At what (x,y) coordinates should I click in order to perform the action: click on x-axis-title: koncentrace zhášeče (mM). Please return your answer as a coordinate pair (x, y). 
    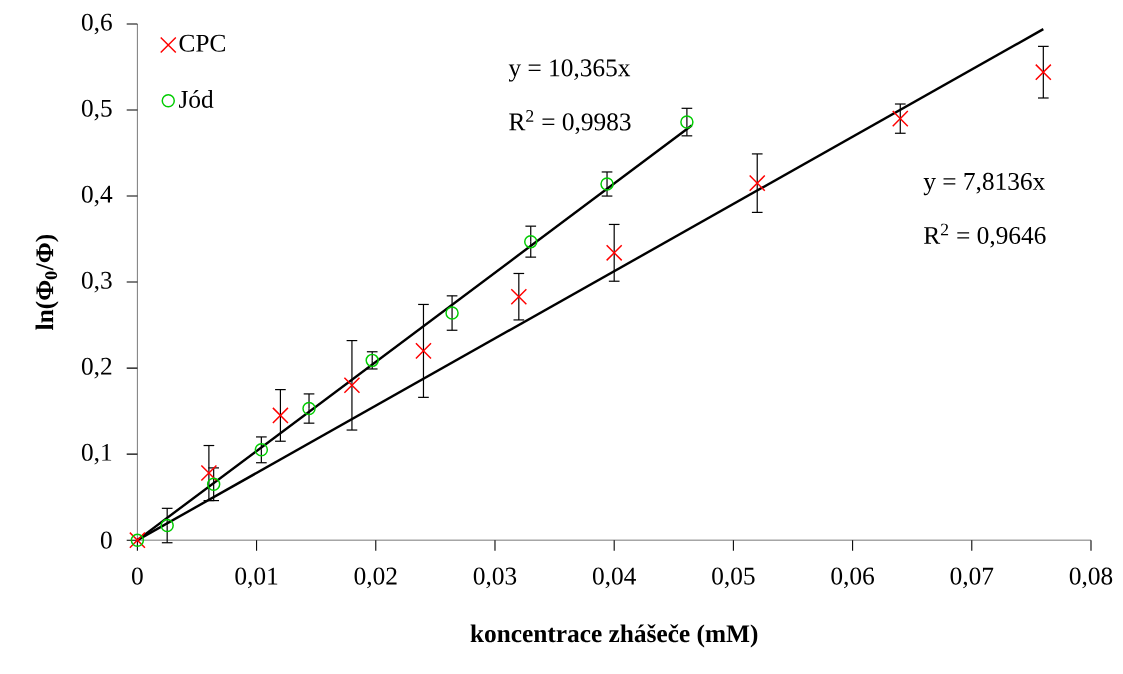
    Looking at the image, I should click on (614, 636).